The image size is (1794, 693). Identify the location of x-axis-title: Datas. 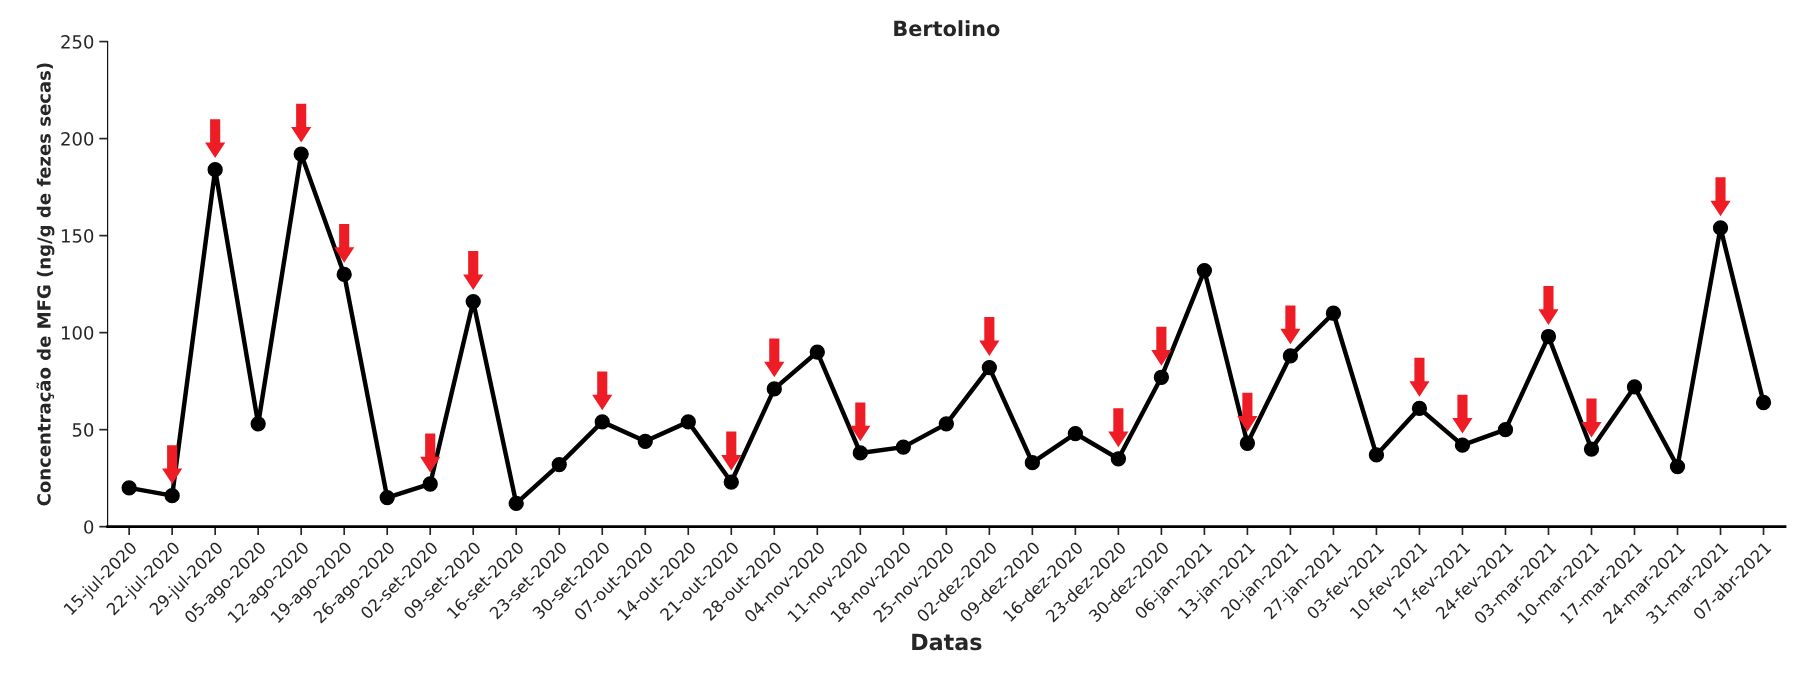
(947, 642).